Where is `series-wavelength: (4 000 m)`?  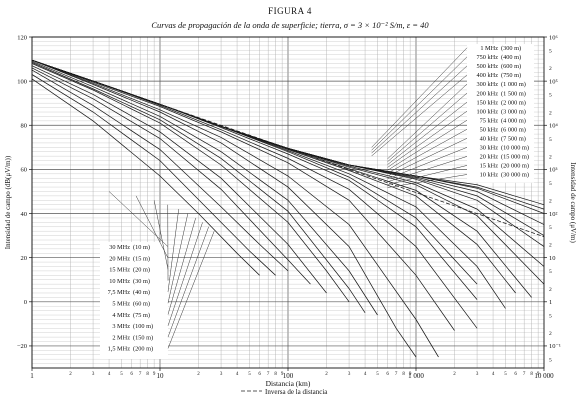 series-wavelength: (4 000 m) is located at coordinates (513, 120).